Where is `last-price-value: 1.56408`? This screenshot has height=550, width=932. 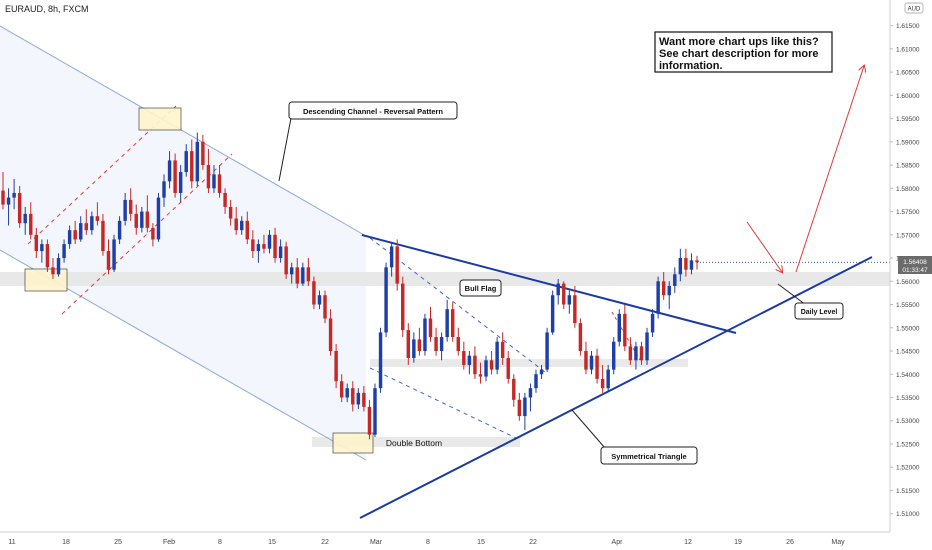 last-price-value: 1.56408 is located at coordinates (915, 262).